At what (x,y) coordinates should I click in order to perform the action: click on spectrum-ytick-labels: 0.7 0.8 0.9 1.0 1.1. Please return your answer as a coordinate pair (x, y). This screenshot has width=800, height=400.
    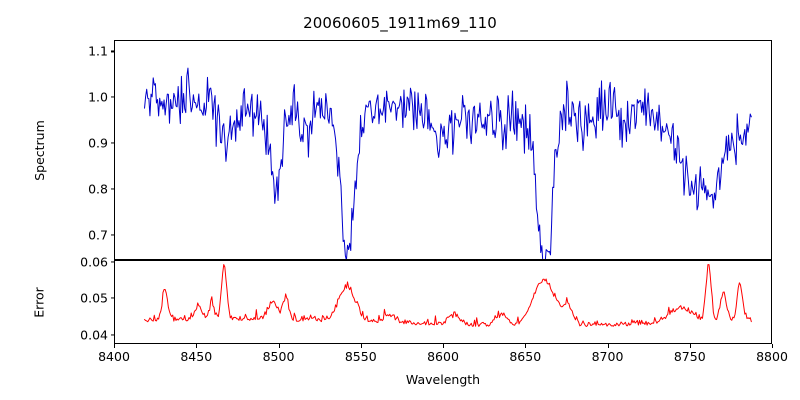
    Looking at the image, I should click on (85, 150).